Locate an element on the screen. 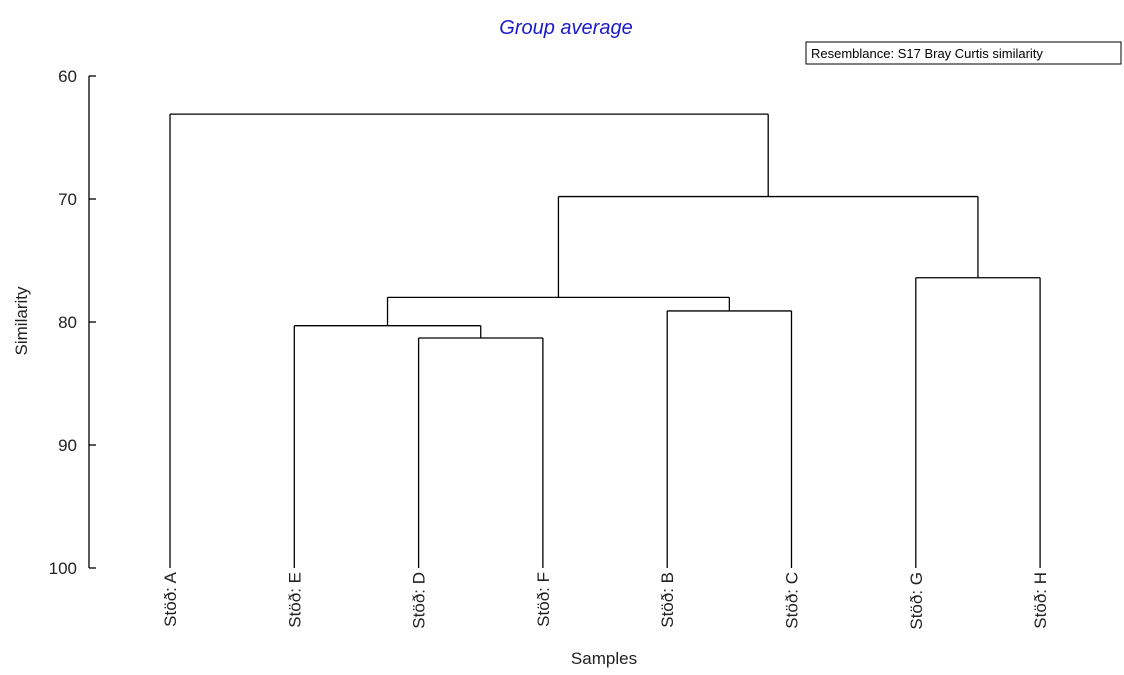 The width and height of the screenshot is (1124, 675). legend-frame is located at coordinates (963, 53).